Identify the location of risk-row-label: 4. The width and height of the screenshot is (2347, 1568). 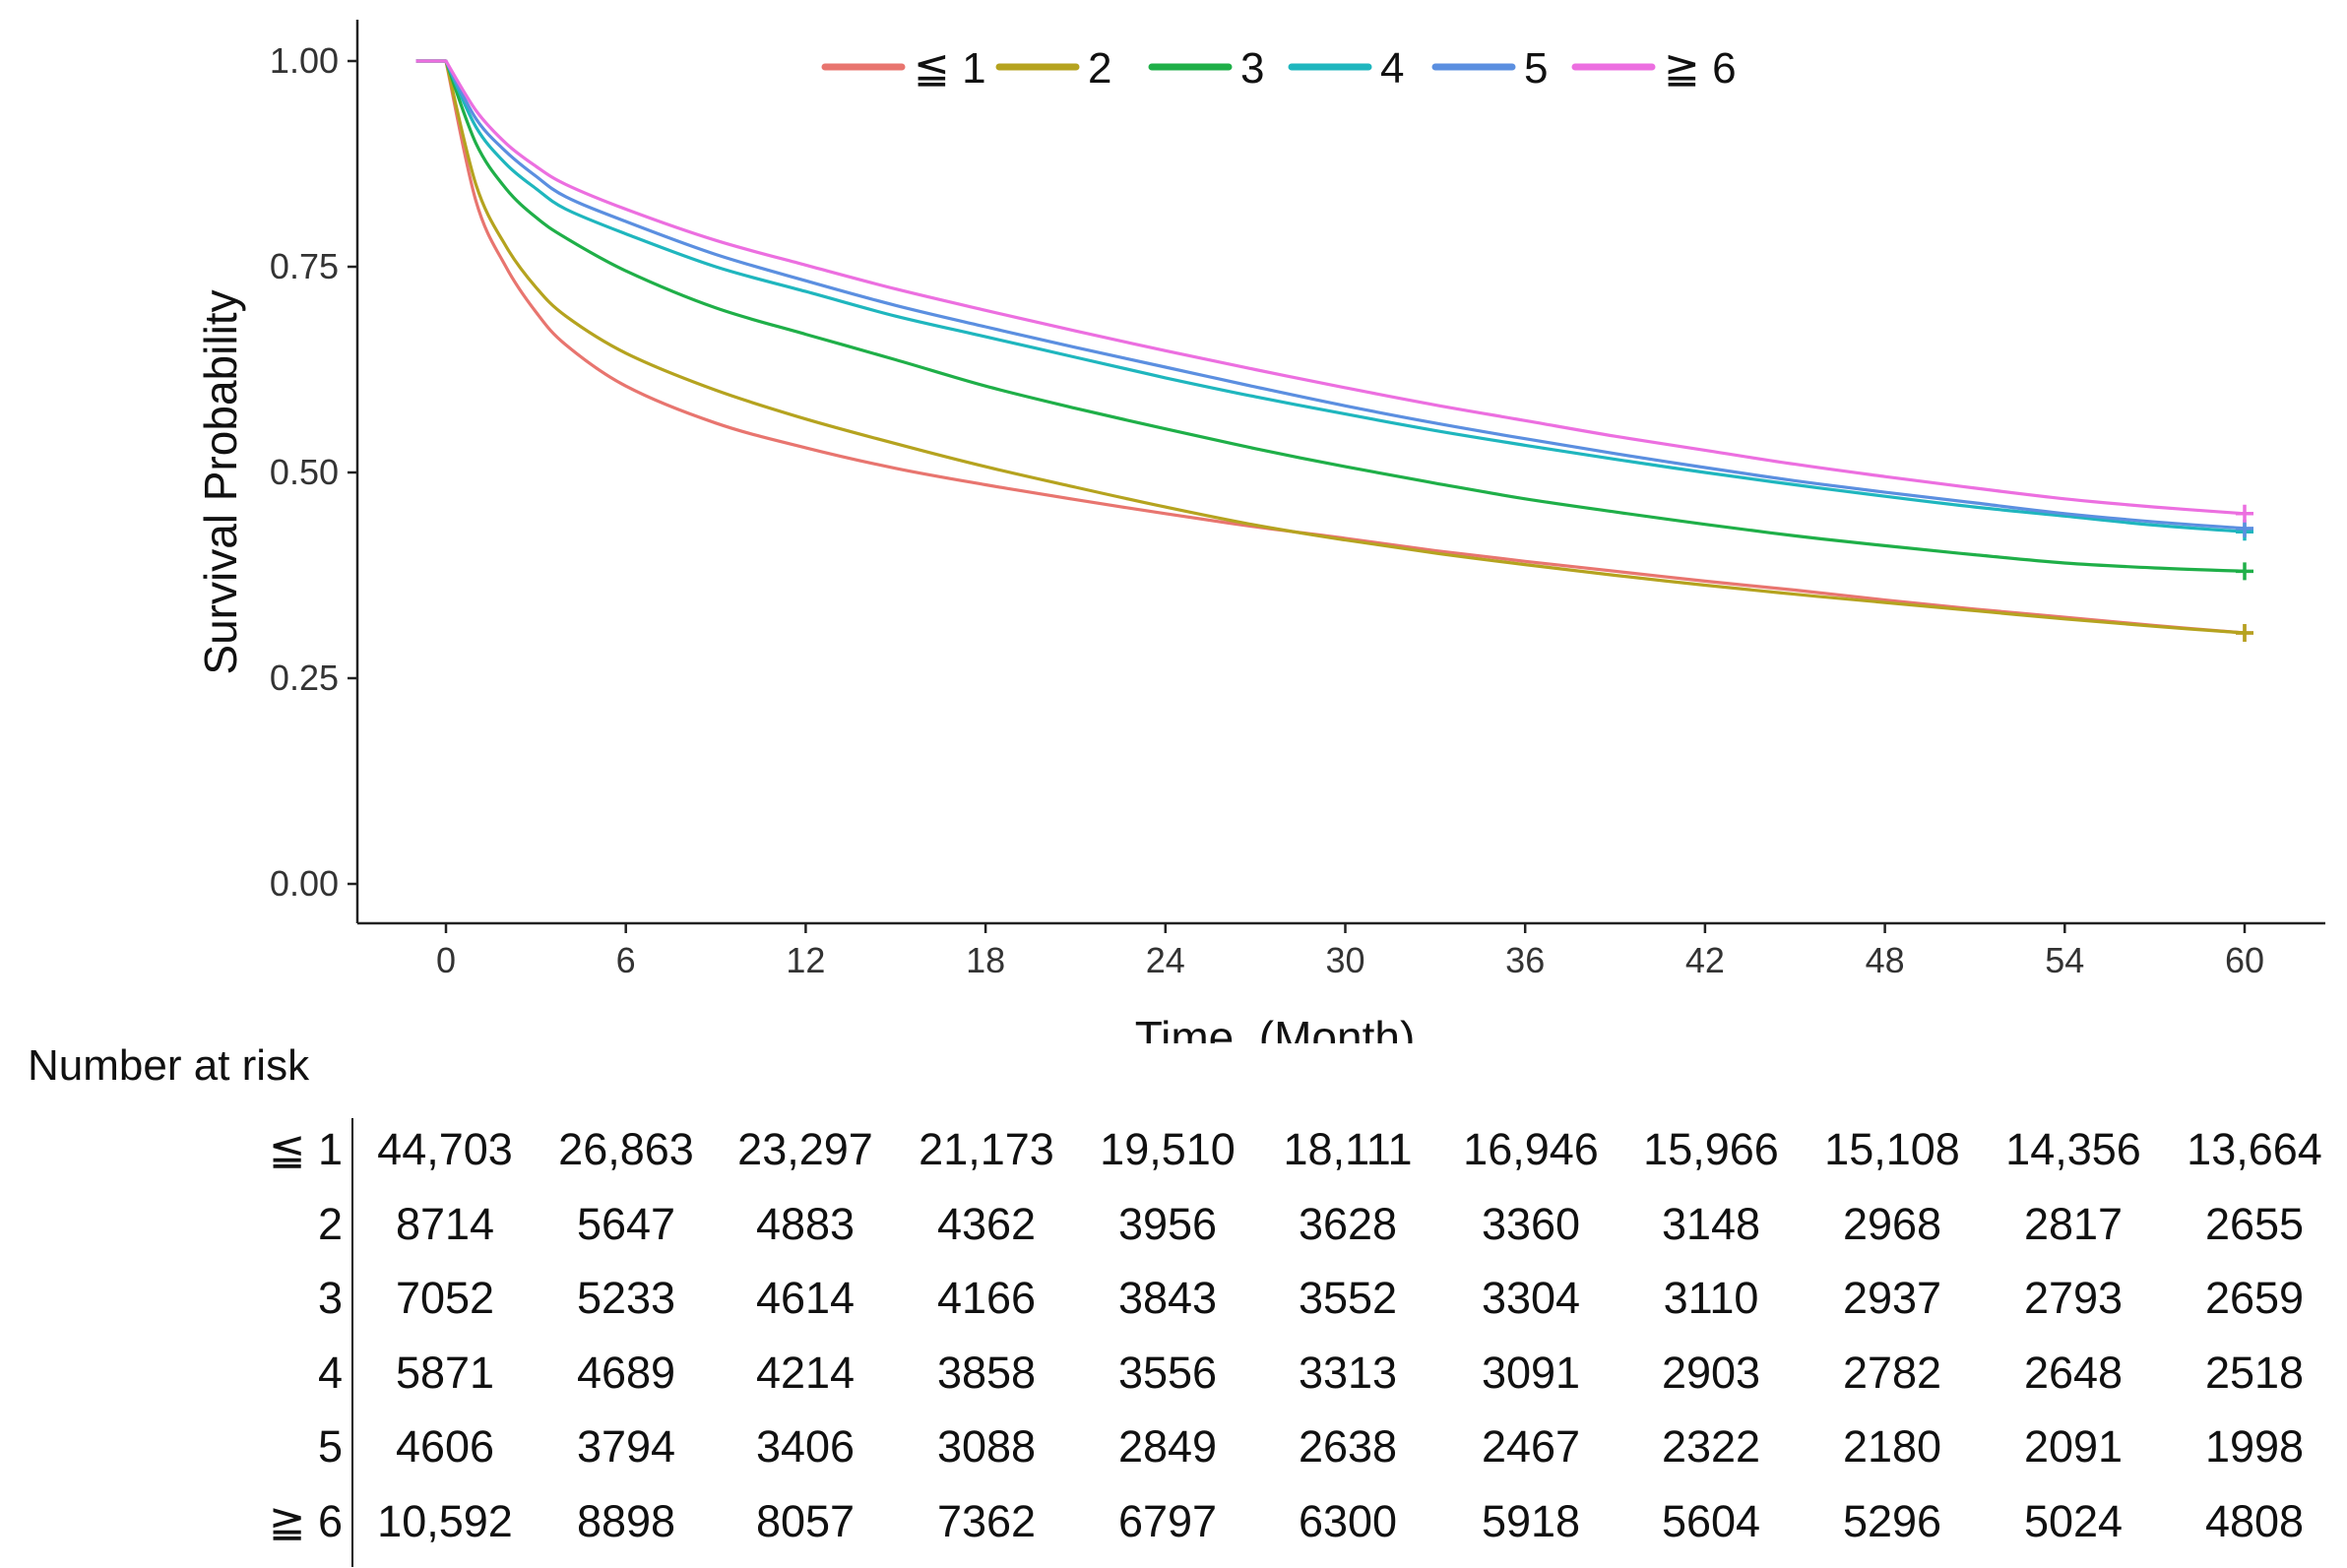
(330, 1372).